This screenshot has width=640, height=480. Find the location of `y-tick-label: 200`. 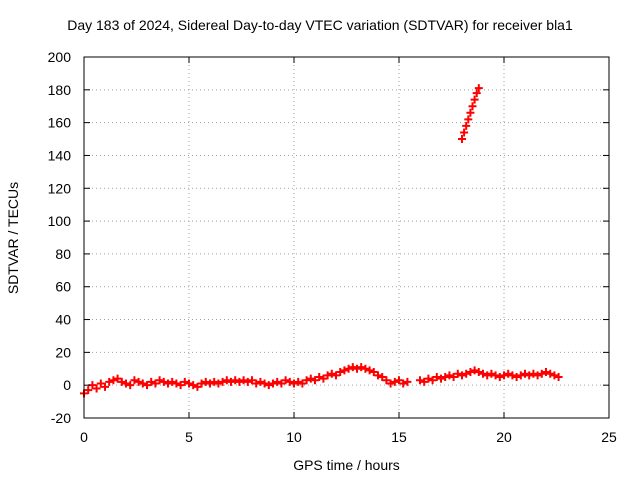

y-tick-label: 200 is located at coordinates (60, 57).